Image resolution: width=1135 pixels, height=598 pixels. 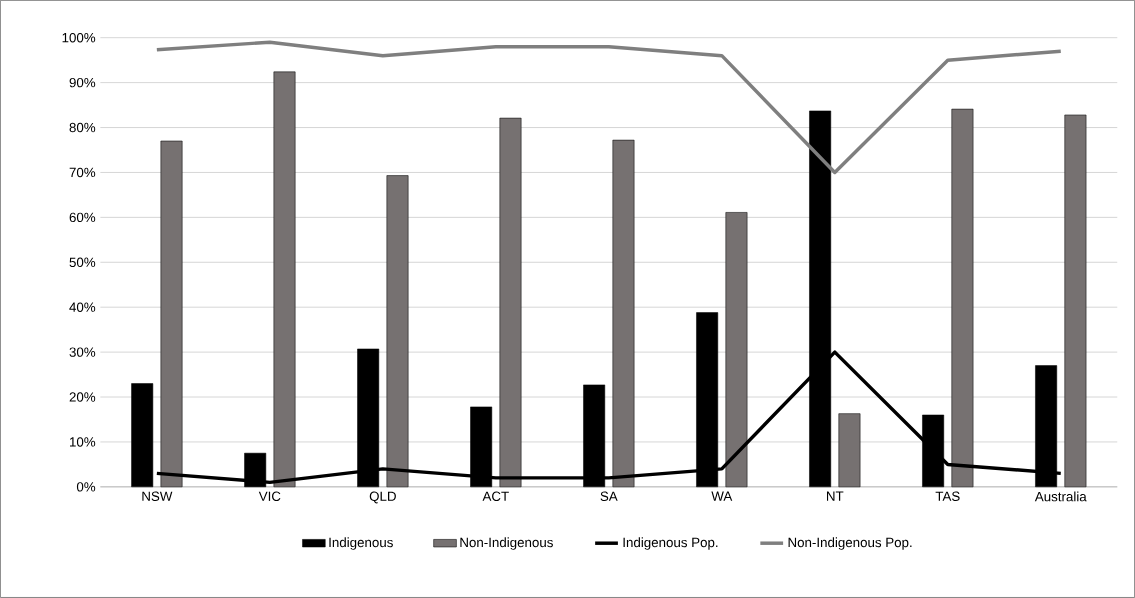 I want to click on x-tick-label: QLD, so click(x=382, y=497).